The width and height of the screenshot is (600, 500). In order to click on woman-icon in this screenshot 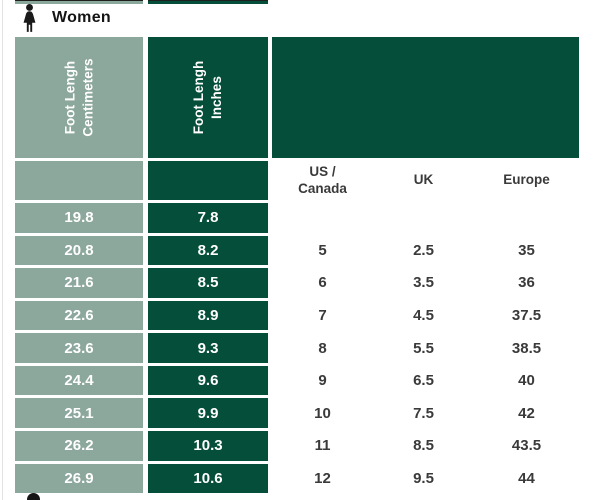, I will do `click(29, 17)`.